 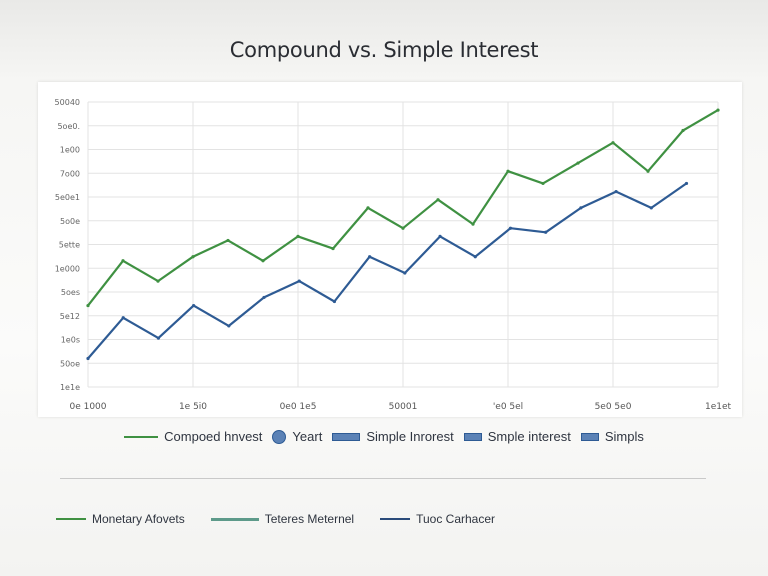 I want to click on legend-label: Simple Inrorest, so click(x=410, y=436).